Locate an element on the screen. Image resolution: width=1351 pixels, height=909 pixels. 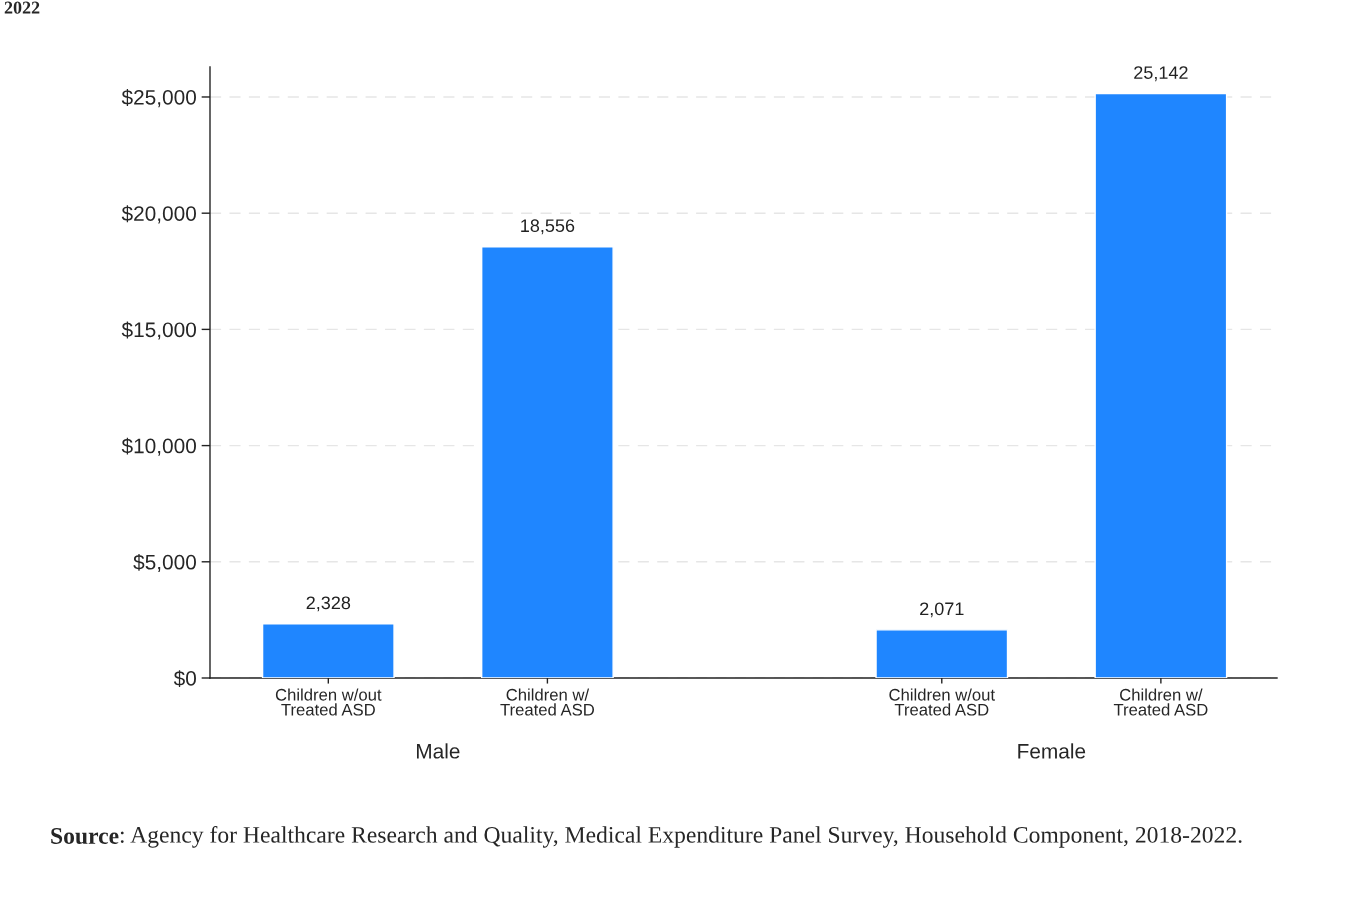
y-tick-label: $20,000 is located at coordinates (158, 214).